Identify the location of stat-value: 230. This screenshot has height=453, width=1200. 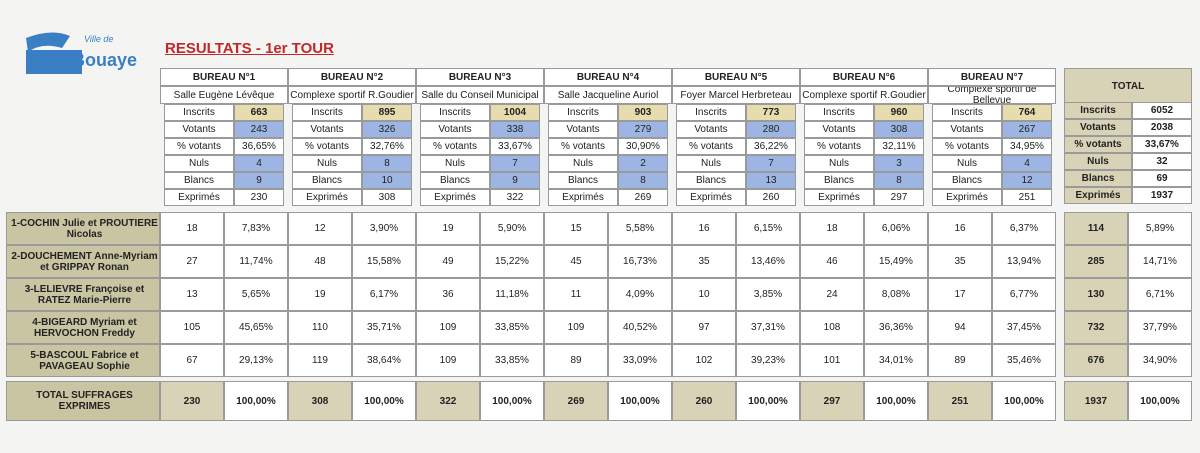
(259, 197).